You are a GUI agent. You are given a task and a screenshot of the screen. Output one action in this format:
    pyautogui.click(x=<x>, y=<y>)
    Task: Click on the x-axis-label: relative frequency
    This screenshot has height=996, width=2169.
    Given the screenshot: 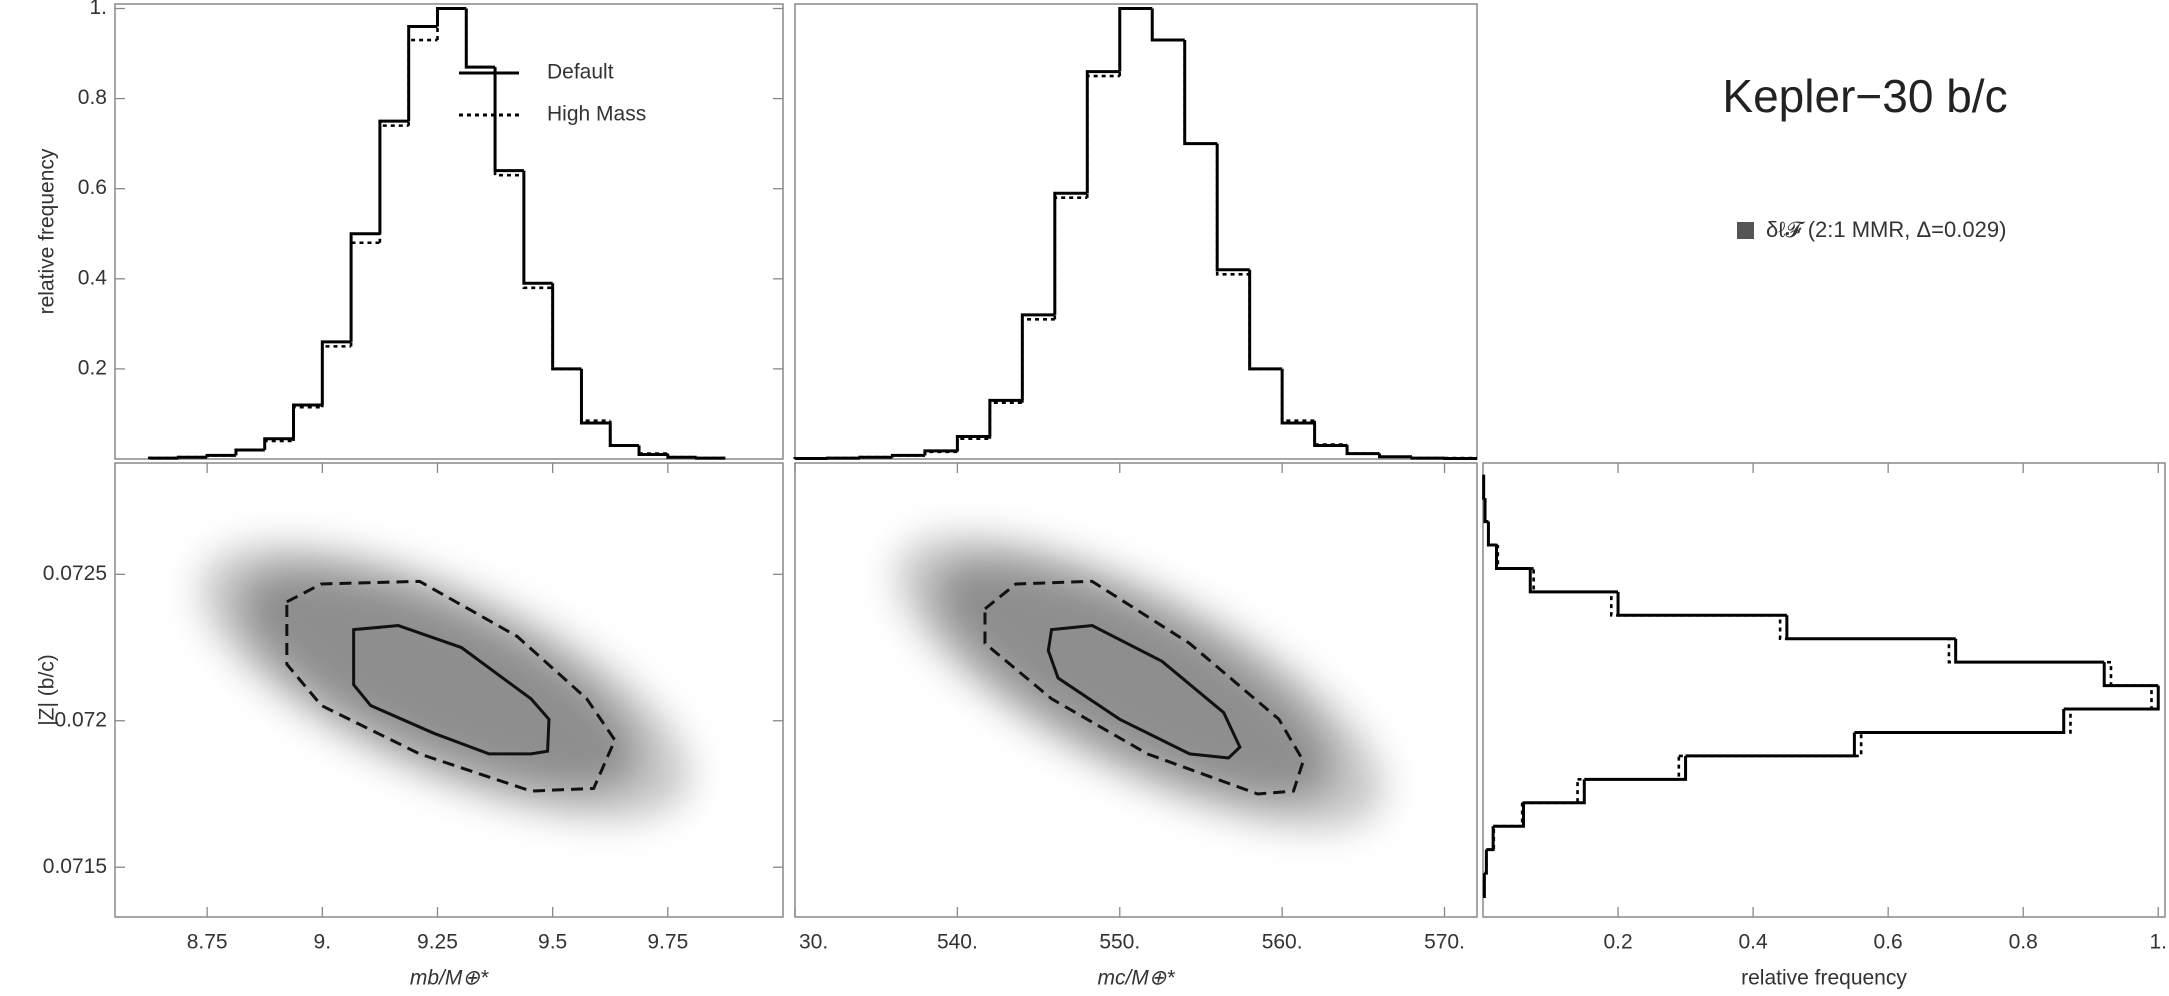 What is the action you would take?
    pyautogui.click(x=1824, y=978)
    